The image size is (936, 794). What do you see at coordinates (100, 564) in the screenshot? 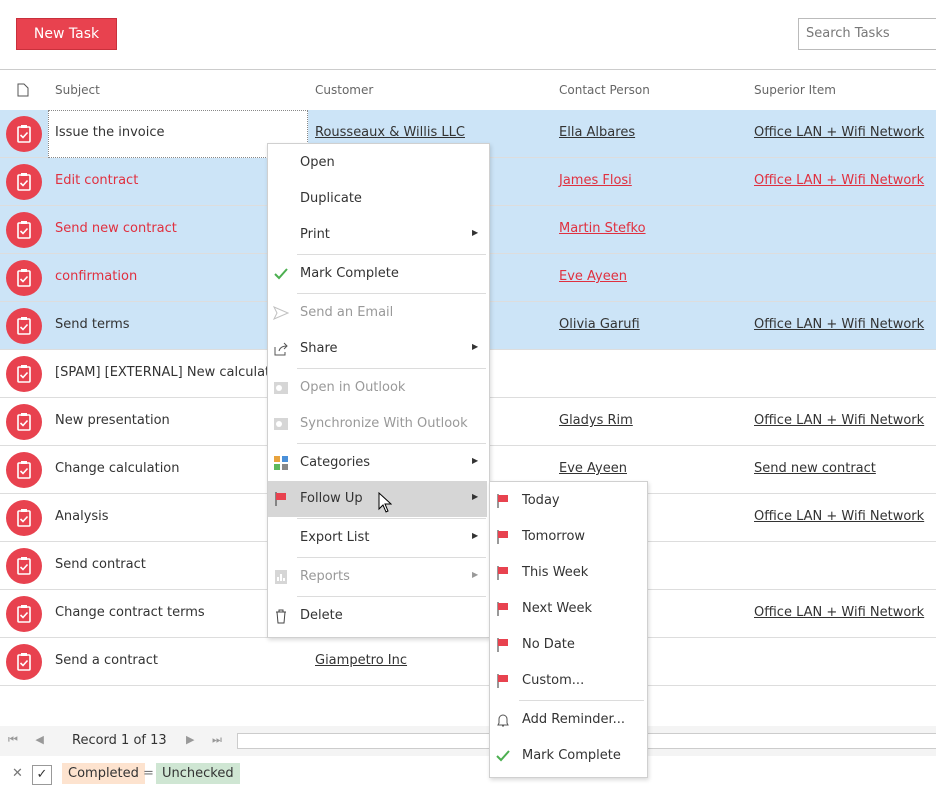
I see `cell-subject: Send contract` at bounding box center [100, 564].